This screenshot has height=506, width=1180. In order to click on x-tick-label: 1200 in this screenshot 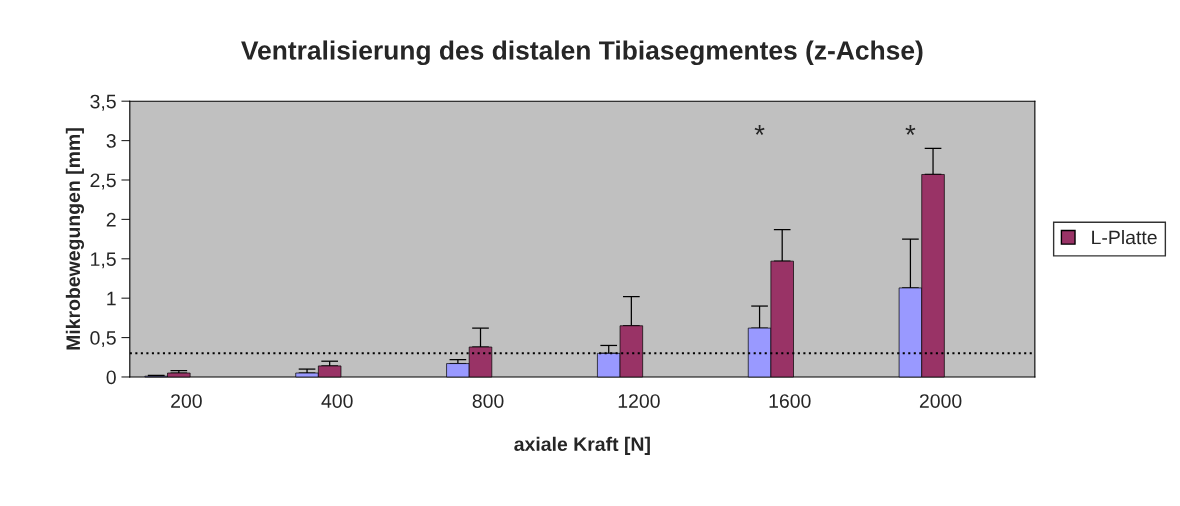, I will do `click(639, 401)`.